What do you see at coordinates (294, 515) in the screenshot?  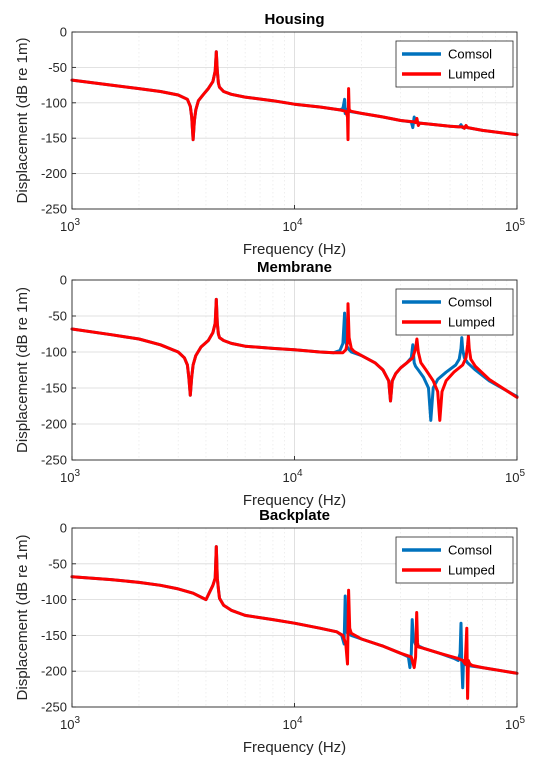 I see `chart-title: Backplate` at bounding box center [294, 515].